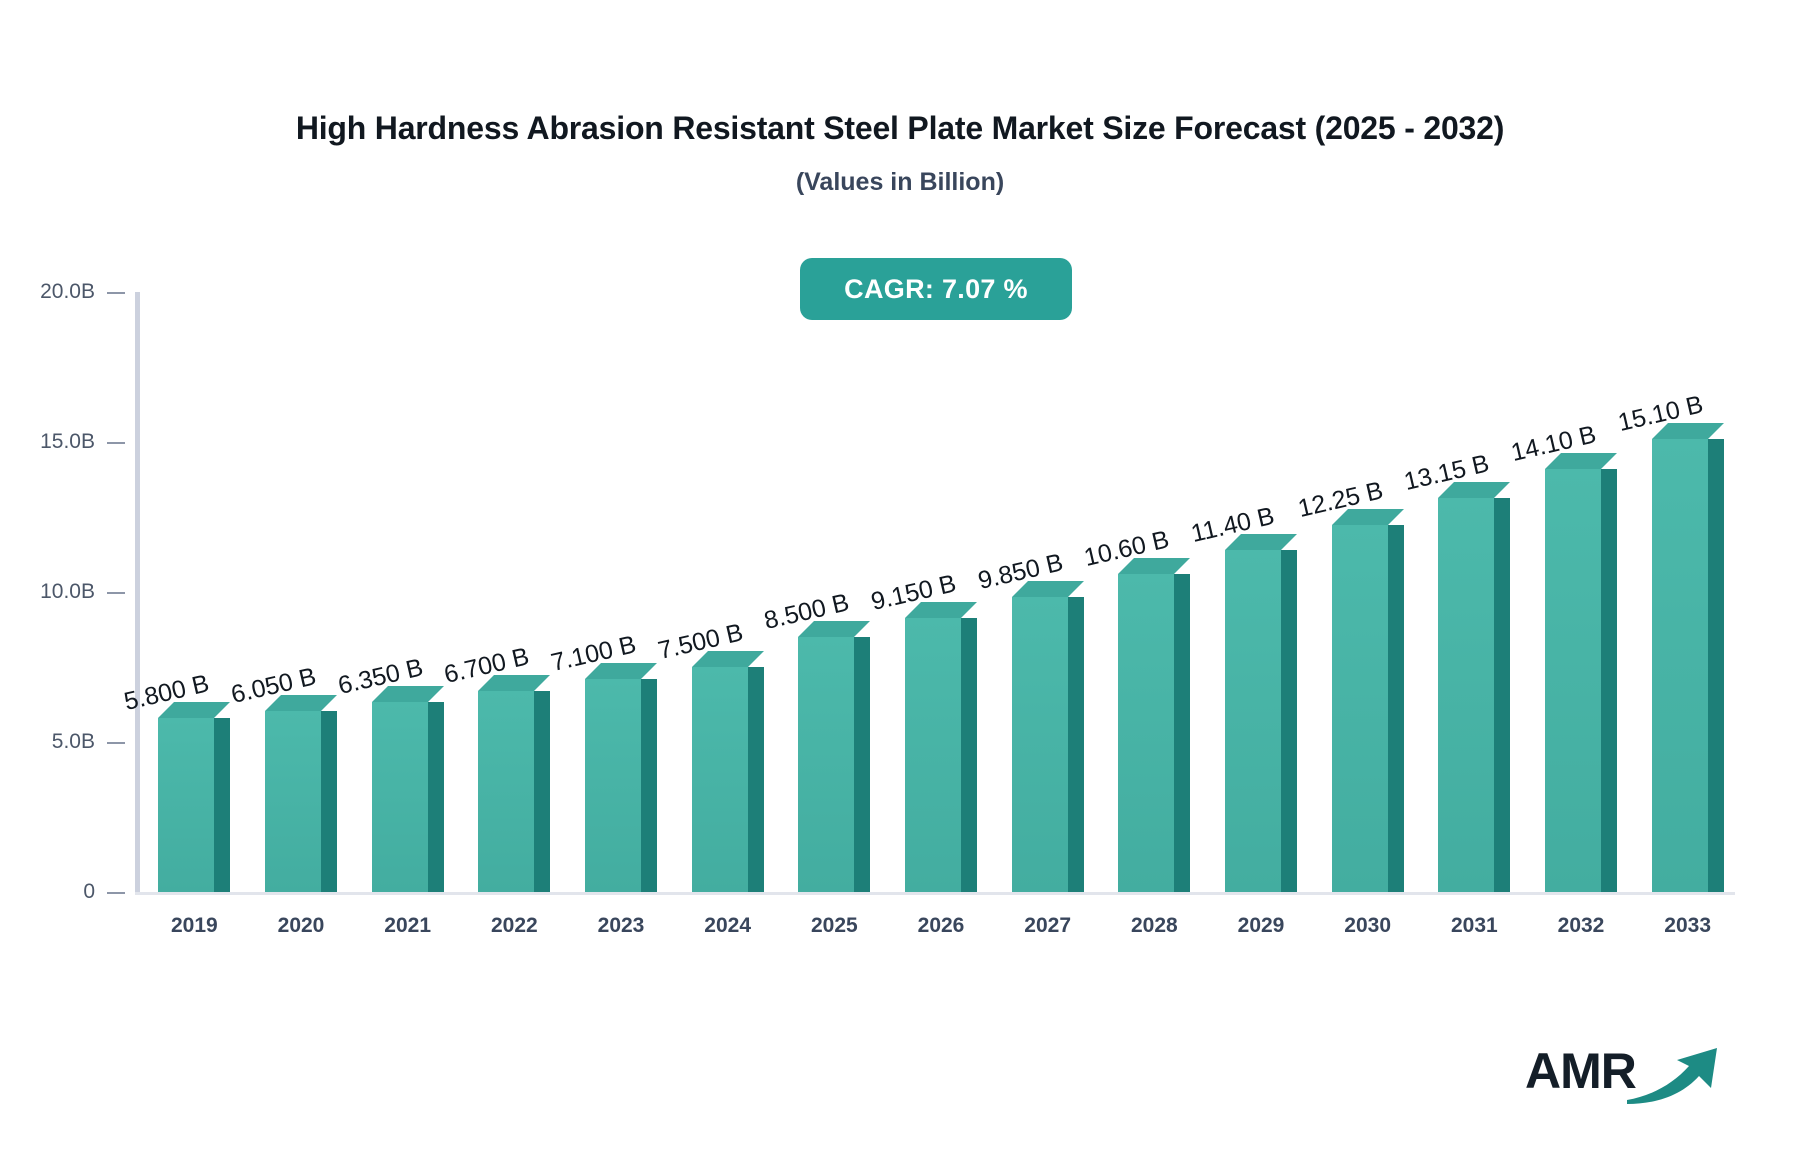  I want to click on y-axis-tick-label: 5.0B, so click(73, 741).